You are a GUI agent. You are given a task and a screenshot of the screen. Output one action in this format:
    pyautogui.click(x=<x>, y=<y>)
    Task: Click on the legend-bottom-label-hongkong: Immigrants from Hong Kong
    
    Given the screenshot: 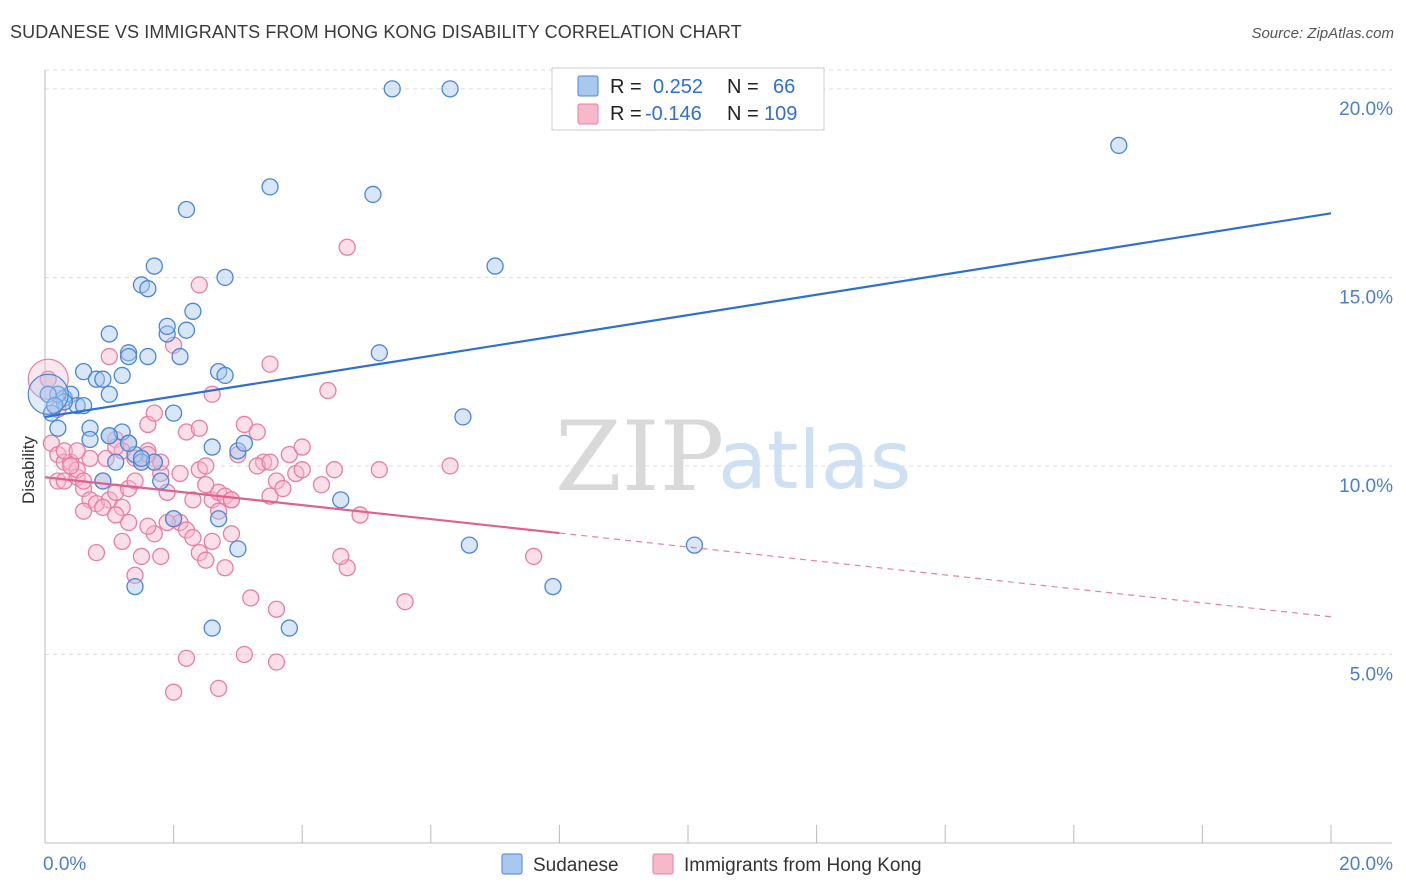 What is the action you would take?
    pyautogui.click(x=803, y=865)
    